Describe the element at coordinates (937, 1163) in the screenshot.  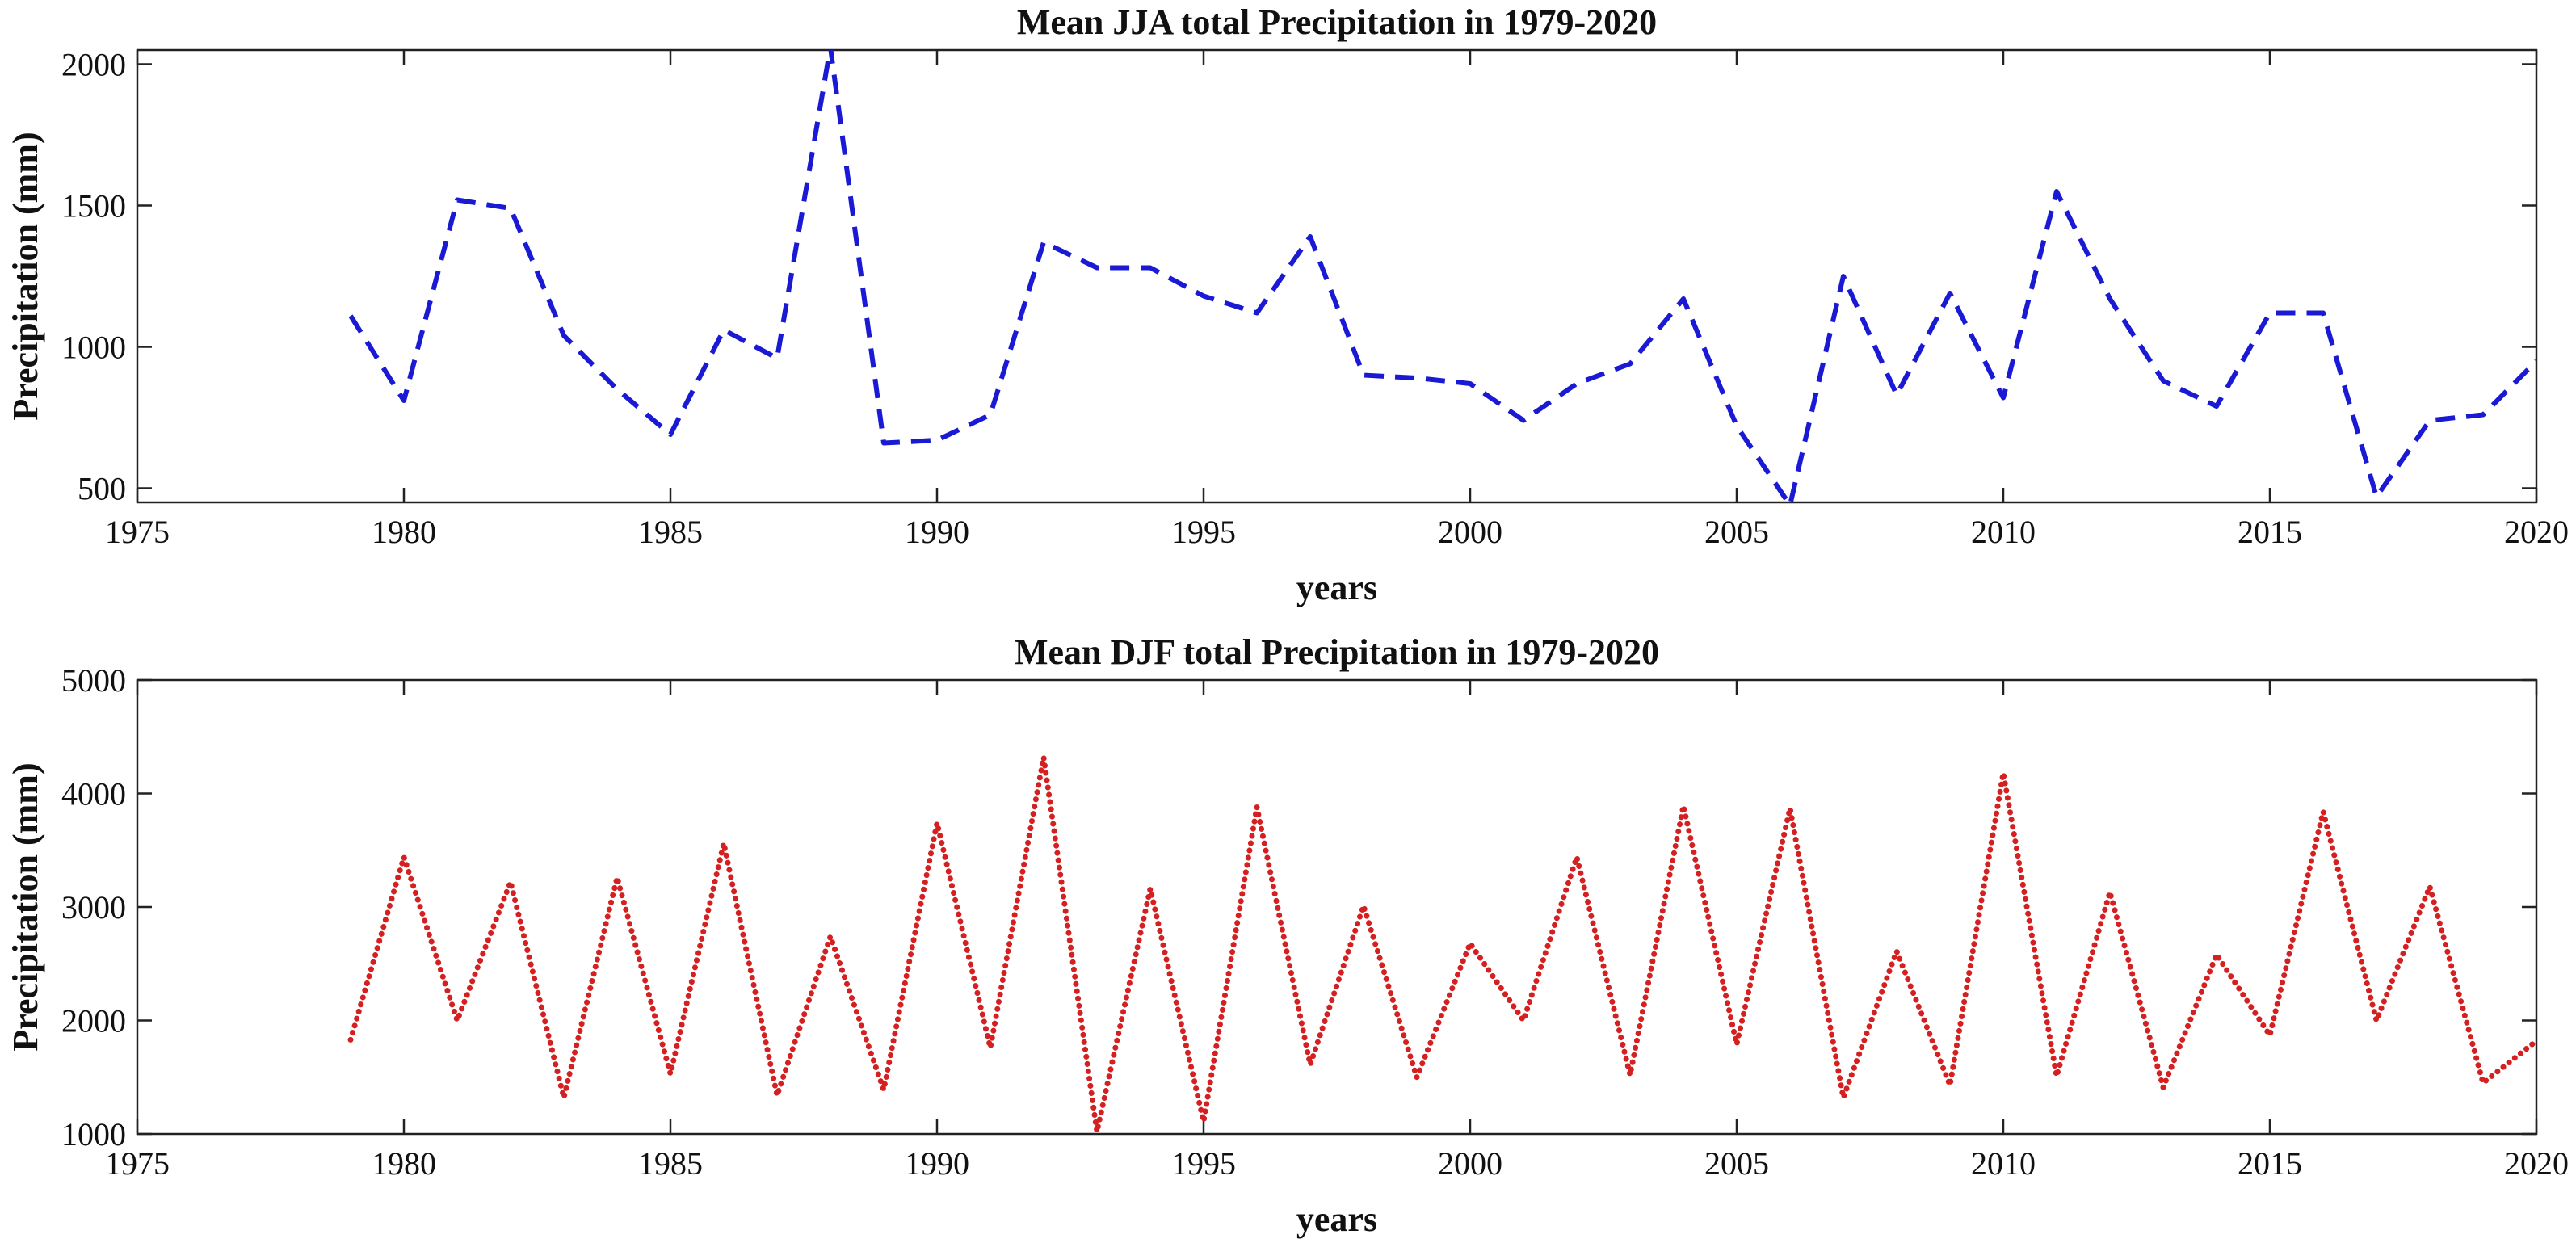
I see `djf-x-tick-label: 1990` at that location.